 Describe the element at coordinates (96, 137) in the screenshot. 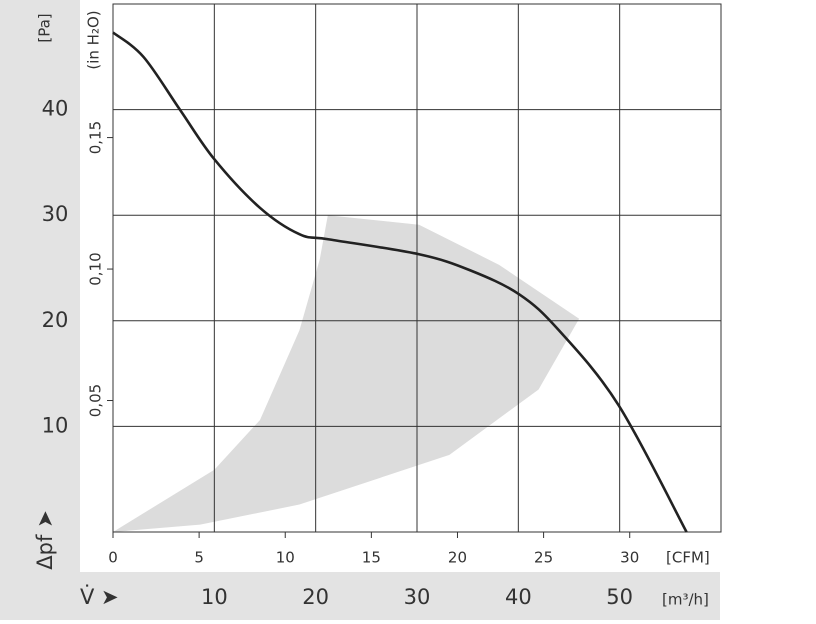

I see `y2-tick-label: 0,15` at that location.